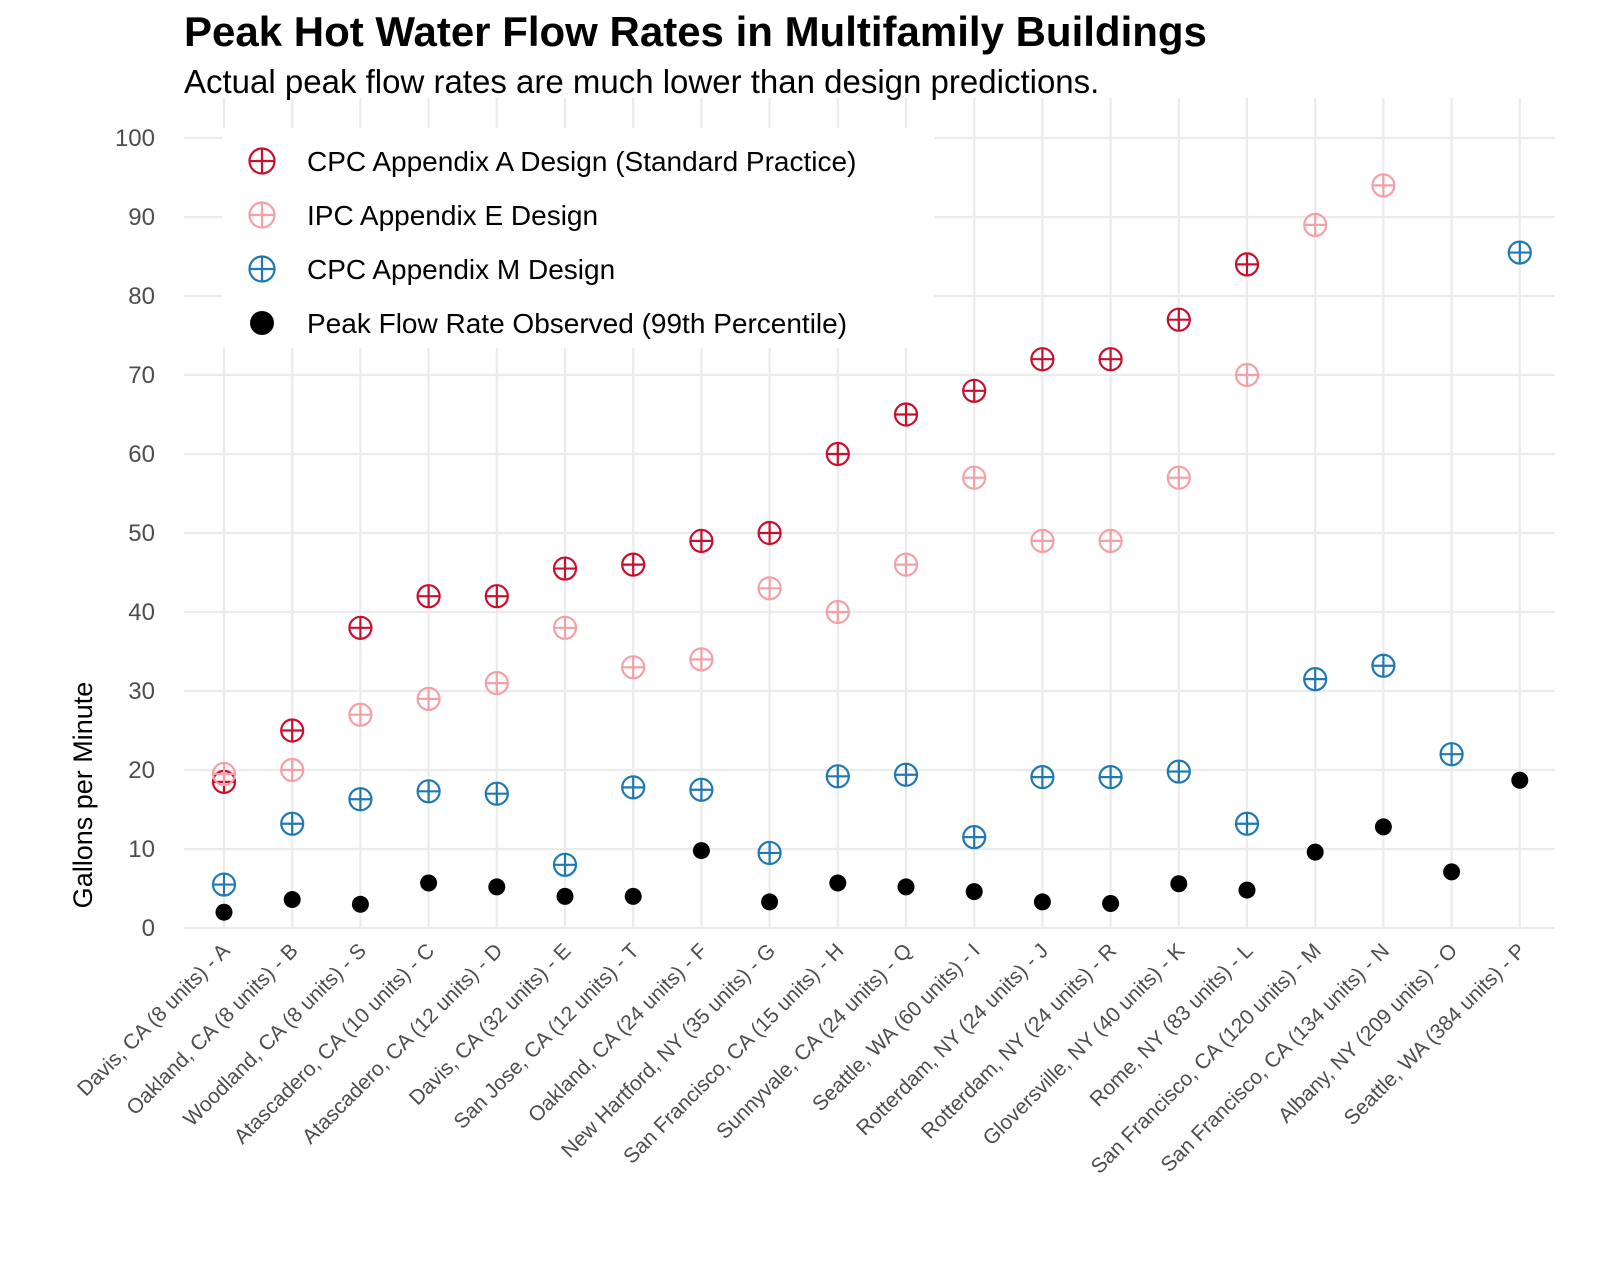 This screenshot has width=1610, height=1268. What do you see at coordinates (141, 691) in the screenshot?
I see `y-tick-label: 30` at bounding box center [141, 691].